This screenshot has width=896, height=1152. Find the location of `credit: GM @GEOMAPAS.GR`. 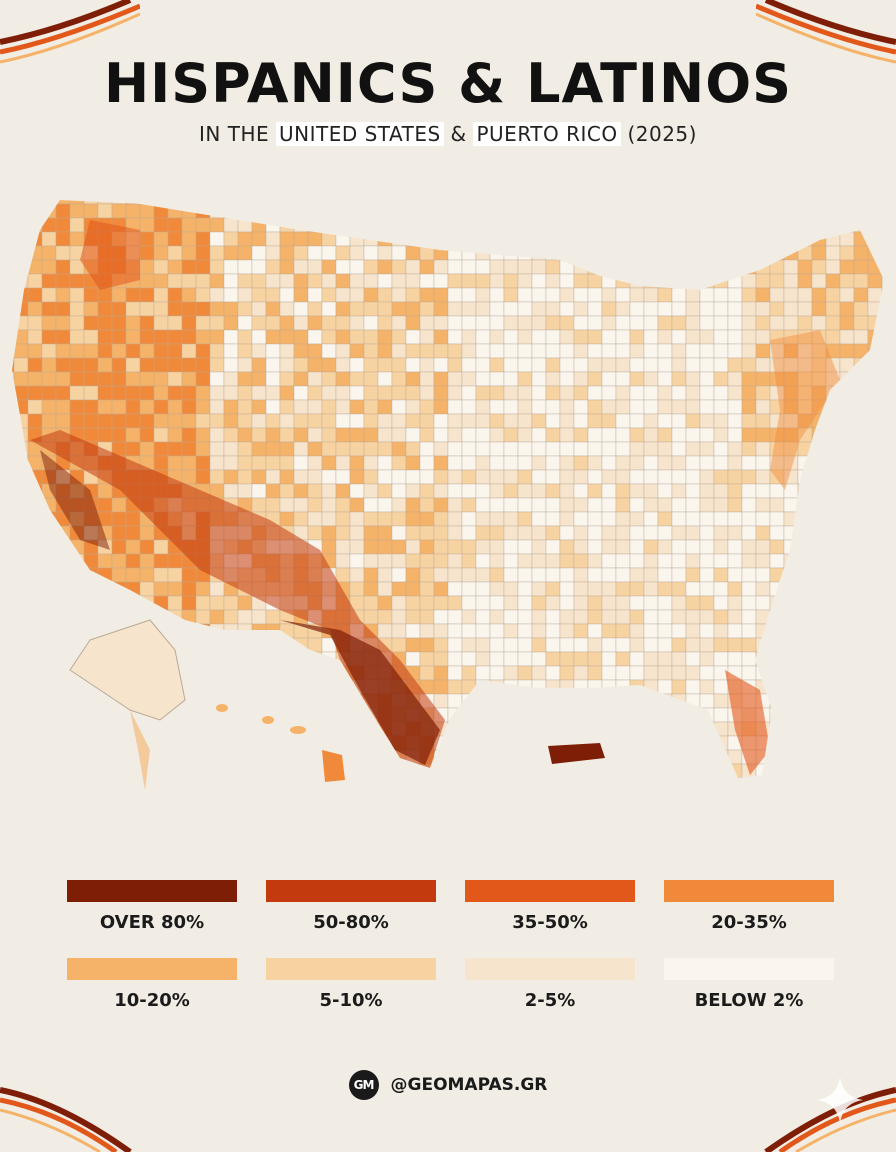

credit: GM @GEOMAPAS.GR is located at coordinates (448, 1085).